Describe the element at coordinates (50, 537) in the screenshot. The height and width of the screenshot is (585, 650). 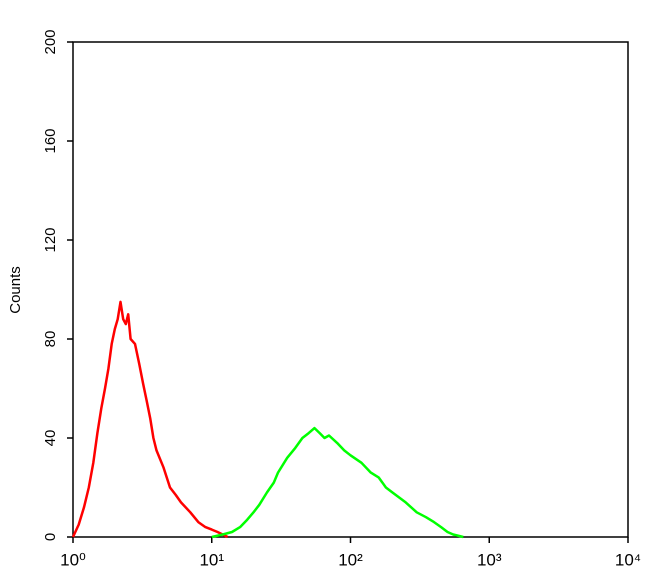
I see `y-tick-label: 0` at that location.